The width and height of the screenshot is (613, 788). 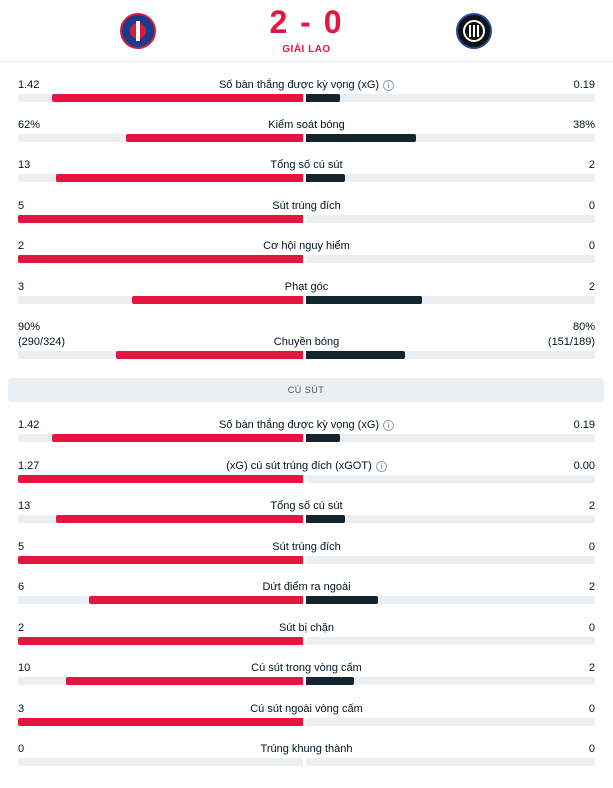 I want to click on stat-row: 6 Dứt điểm ra ngoài 2, so click(x=306, y=596).